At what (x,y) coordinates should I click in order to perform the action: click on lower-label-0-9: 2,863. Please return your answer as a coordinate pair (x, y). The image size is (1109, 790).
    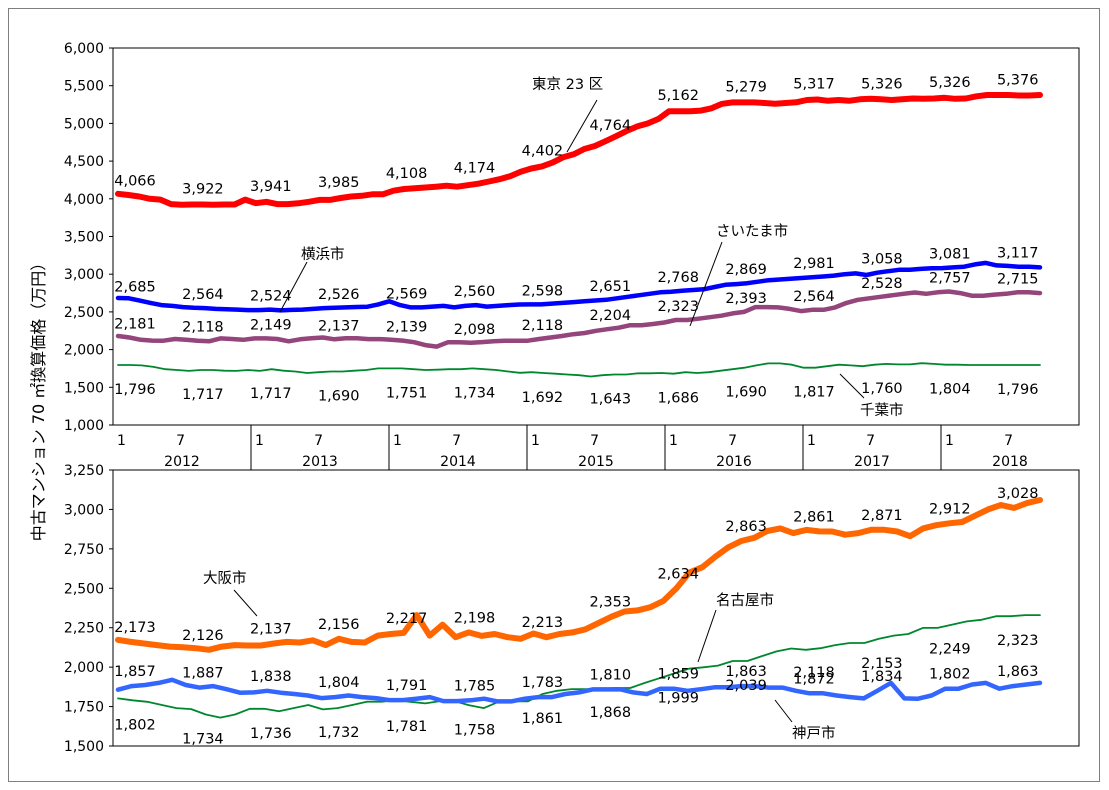
    Looking at the image, I should click on (746, 527).